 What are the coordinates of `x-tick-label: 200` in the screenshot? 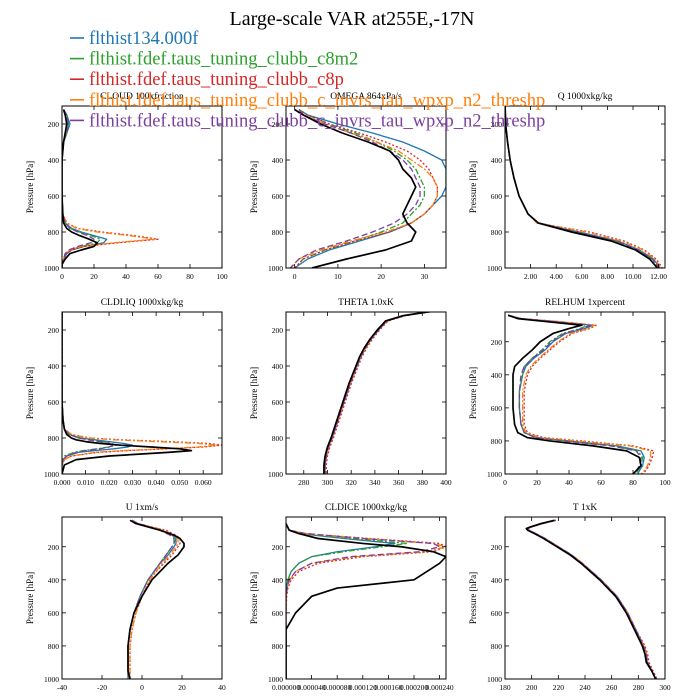 It's located at (532, 687).